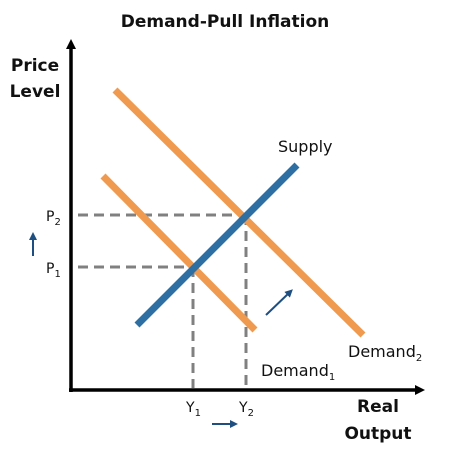 This screenshot has height=450, width=450. I want to click on supply-curve, so click(217, 245).